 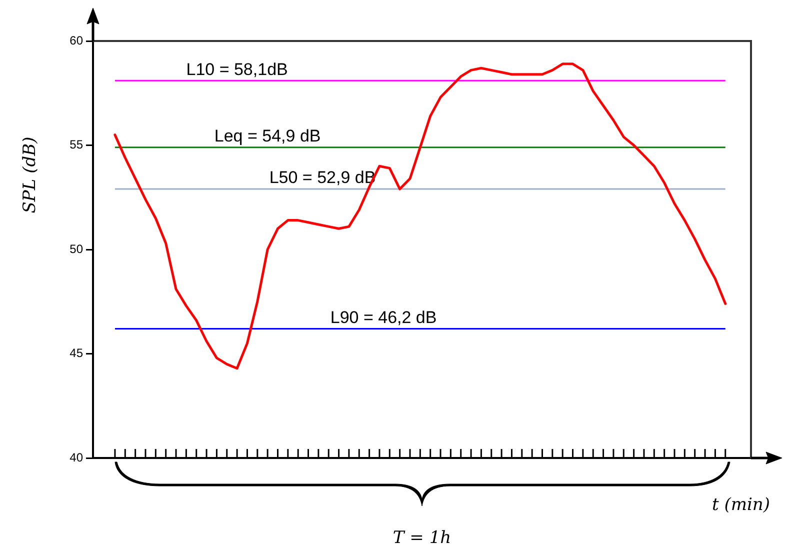 I want to click on y-tick-label: 60, so click(x=77, y=40).